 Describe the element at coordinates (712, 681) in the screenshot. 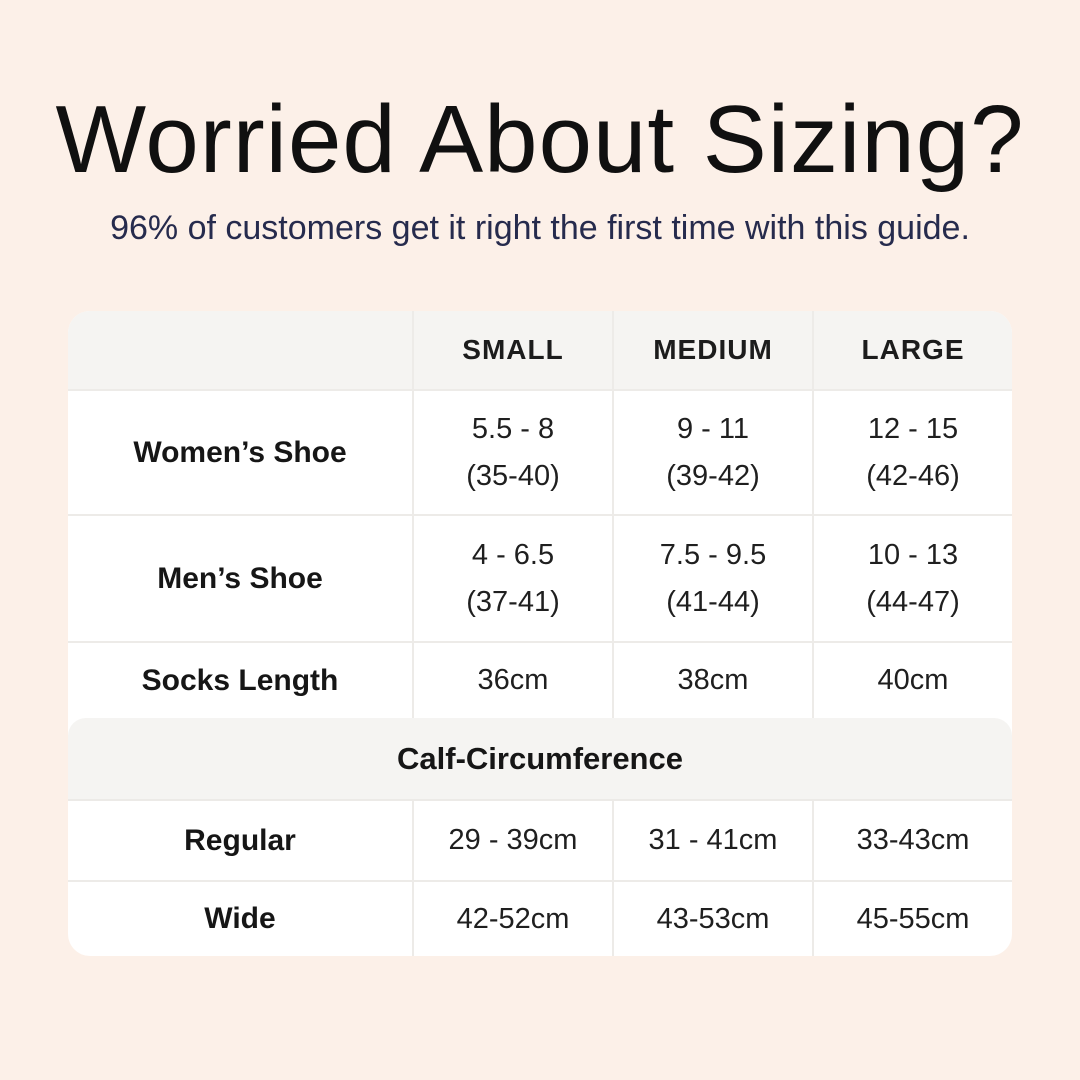

I see `socks-length-medium: 38cm` at that location.